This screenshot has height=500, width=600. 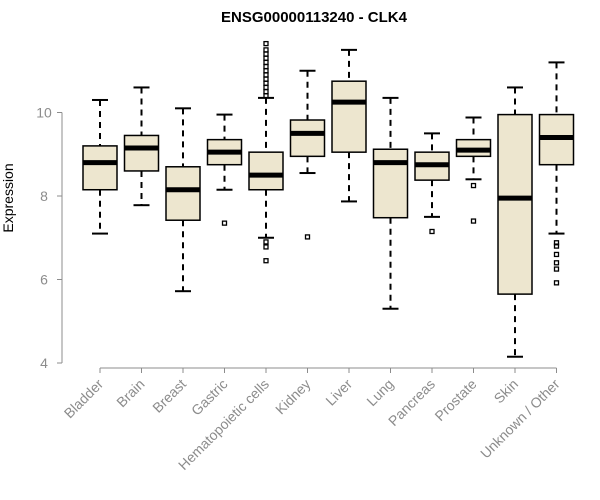 I want to click on box-liver, so click(x=349, y=125).